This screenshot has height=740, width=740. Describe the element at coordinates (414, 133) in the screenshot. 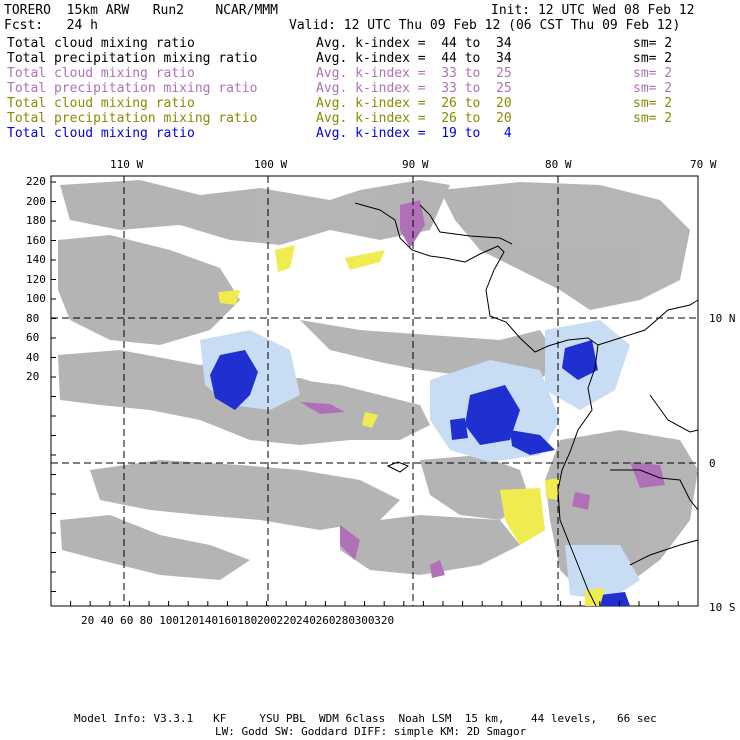

I see `legend-k-index: Avg. k-index = 19 to 4` at that location.